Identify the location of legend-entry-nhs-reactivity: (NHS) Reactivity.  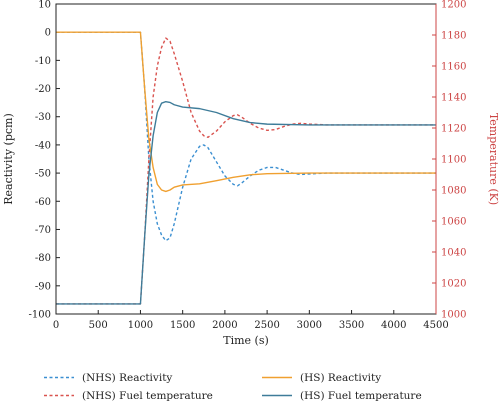
(108, 378).